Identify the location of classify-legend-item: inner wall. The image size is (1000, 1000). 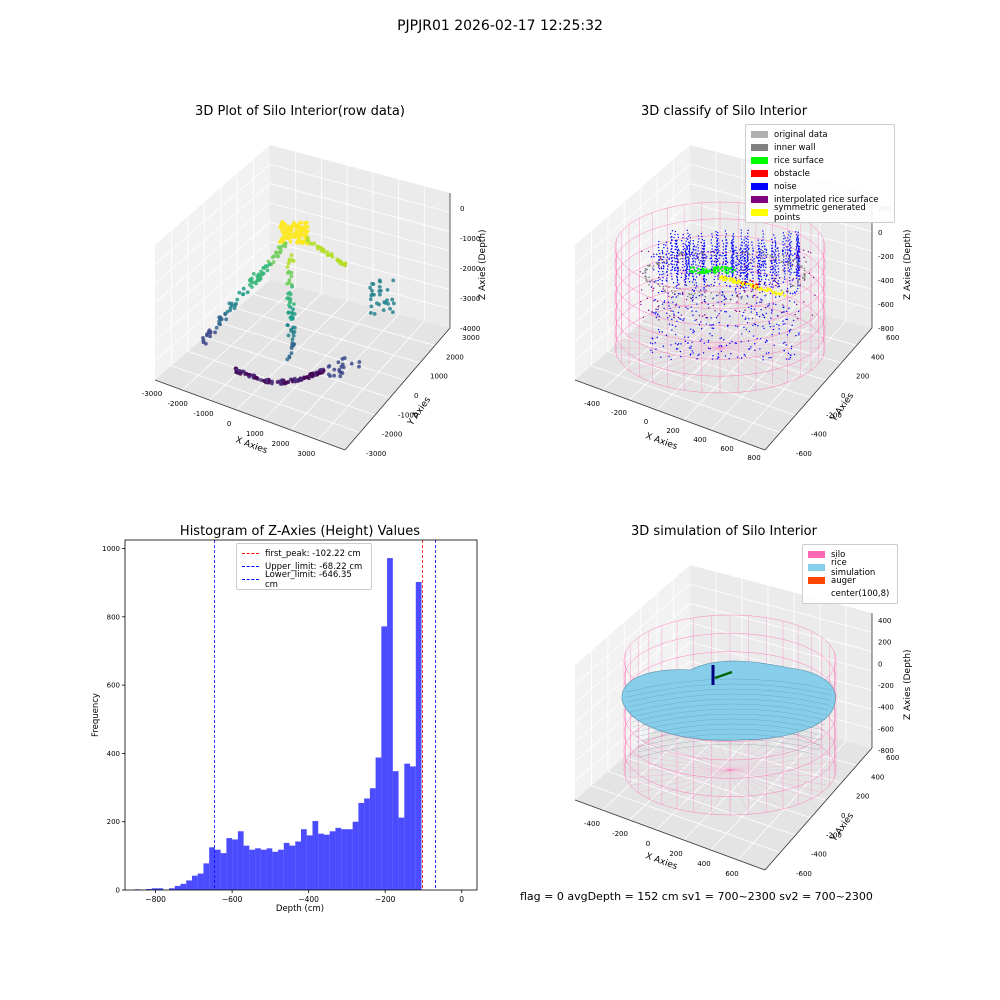
(820, 147).